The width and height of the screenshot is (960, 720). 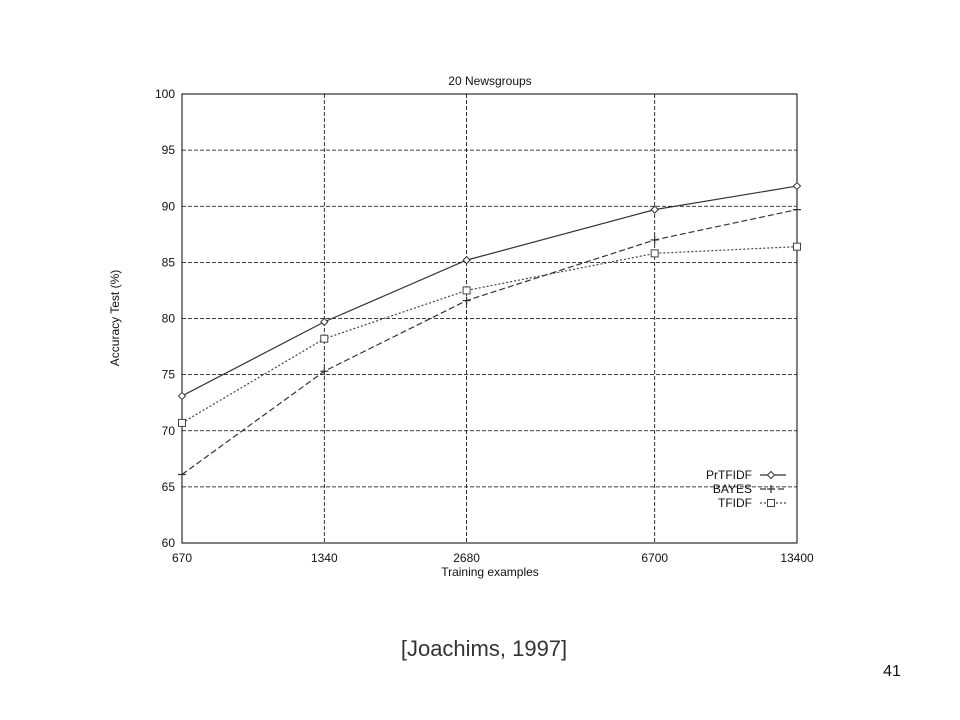 What do you see at coordinates (169, 150) in the screenshot?
I see `y-tick-label: 95` at bounding box center [169, 150].